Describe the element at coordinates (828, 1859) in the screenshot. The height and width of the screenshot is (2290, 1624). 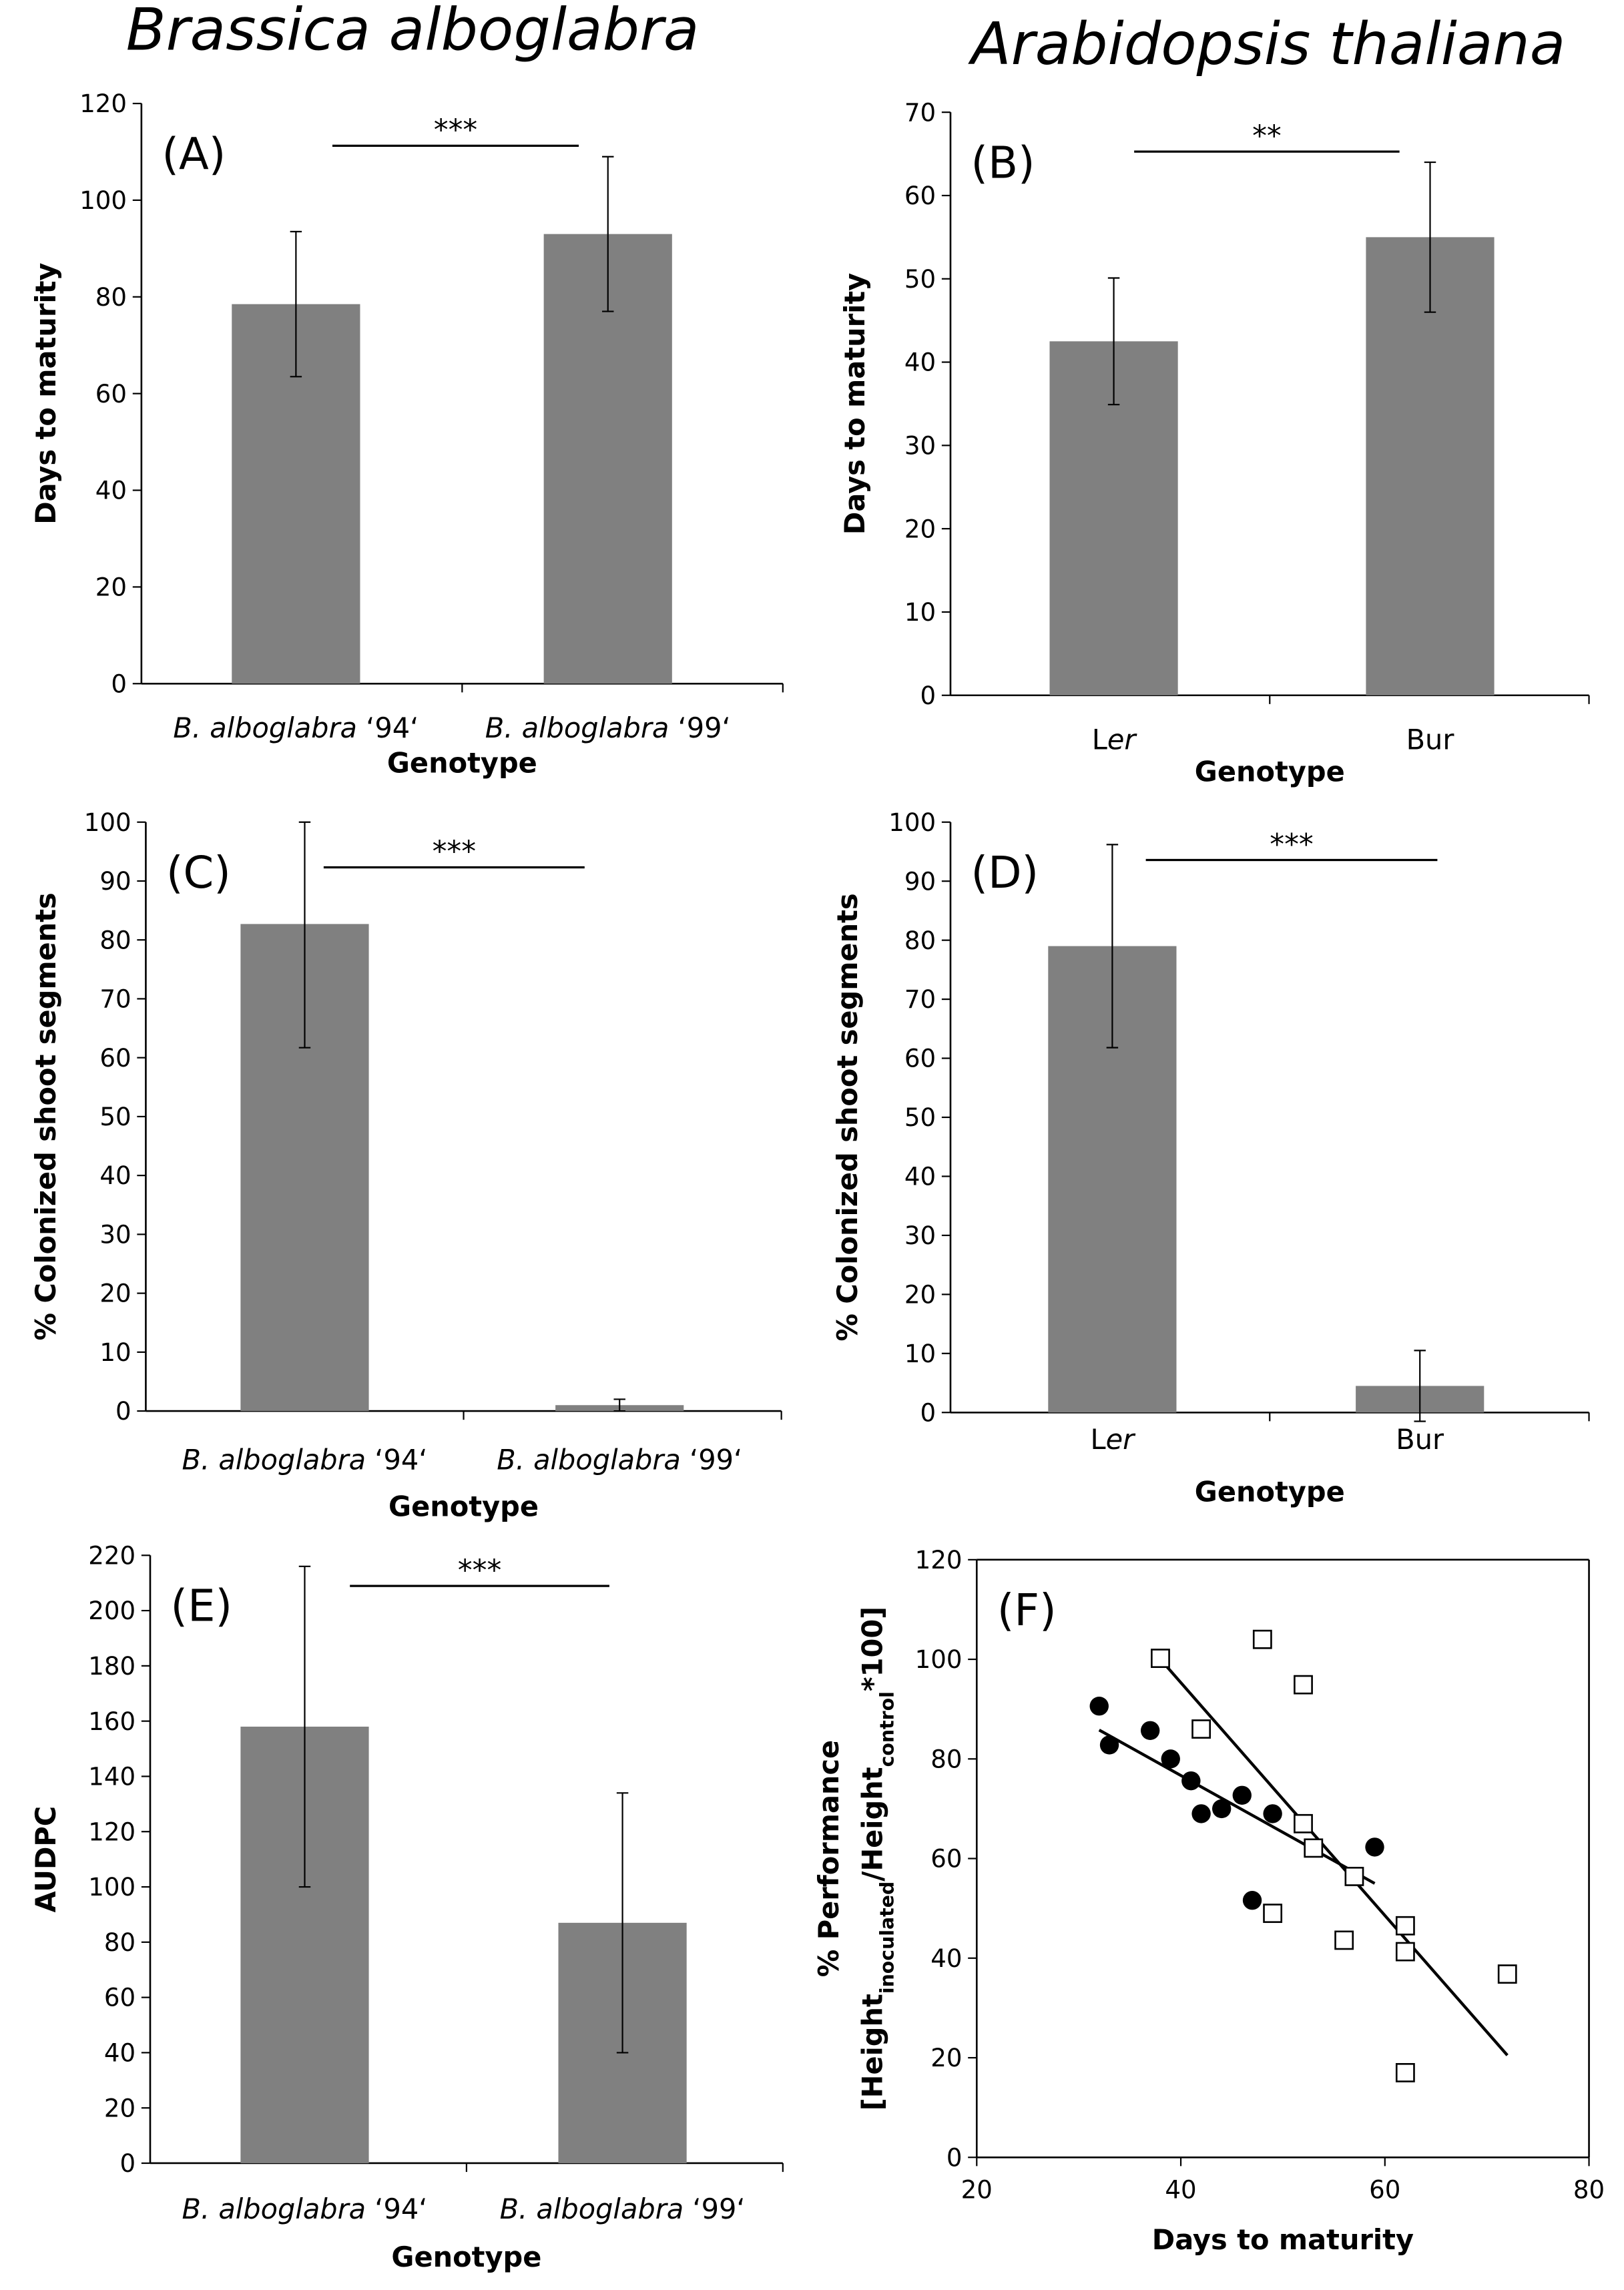
I see `y-axis-label: % Performance` at that location.